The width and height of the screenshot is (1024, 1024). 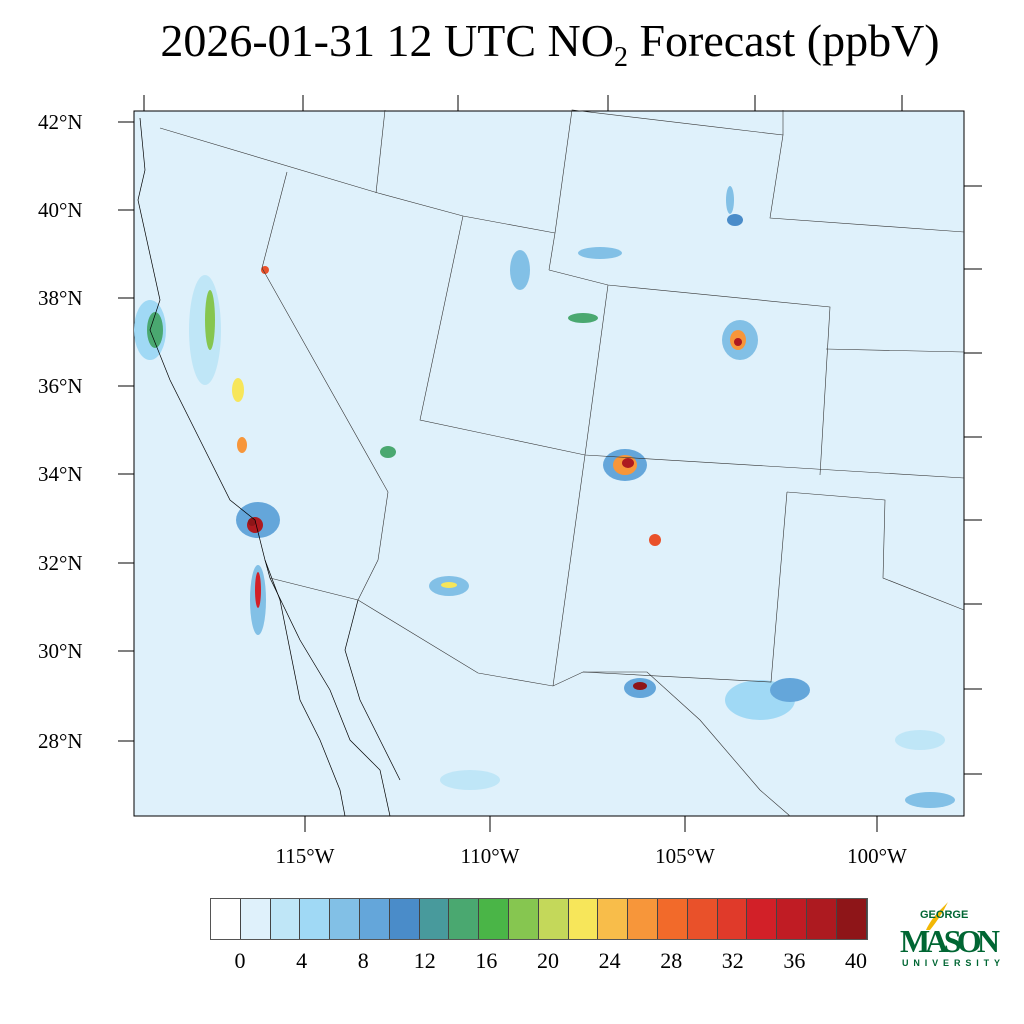 What do you see at coordinates (944, 915) in the screenshot?
I see `logo-george: GEORGE` at bounding box center [944, 915].